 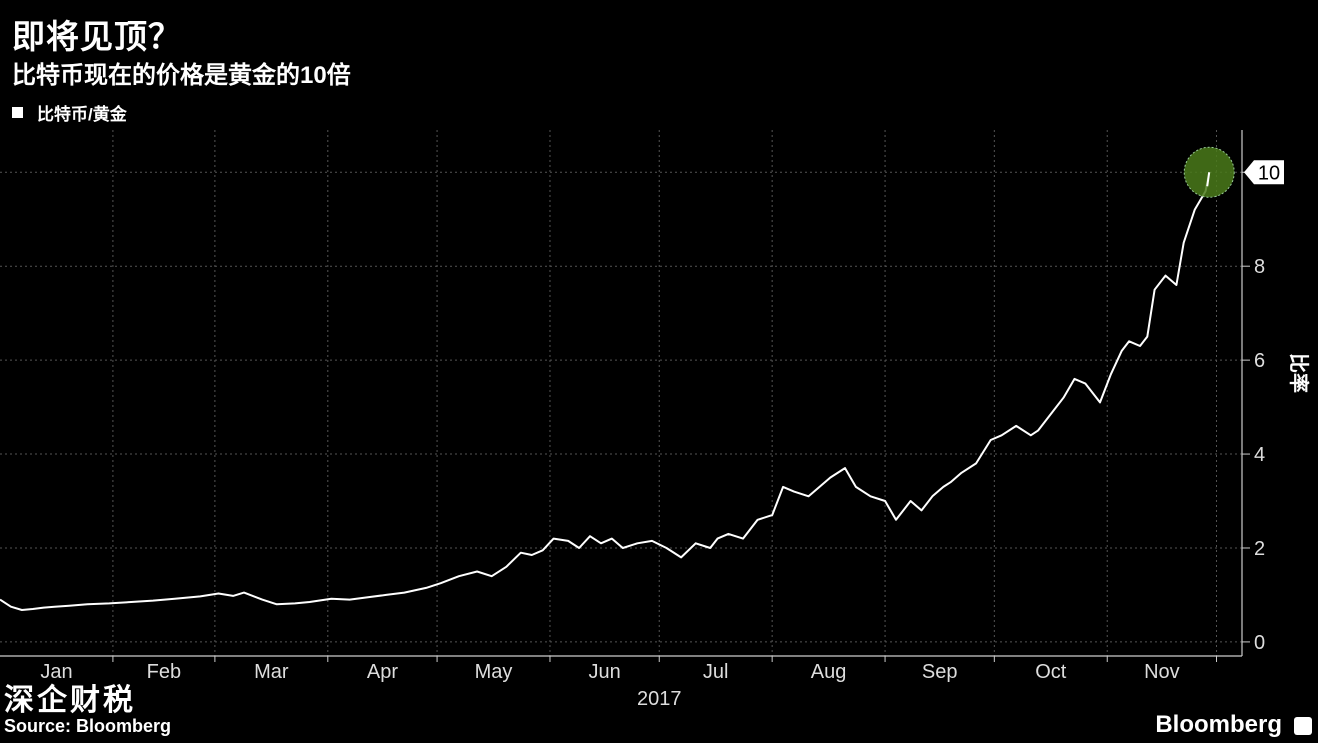 I want to click on brand-logo: Bloomberg, so click(x=1218, y=724).